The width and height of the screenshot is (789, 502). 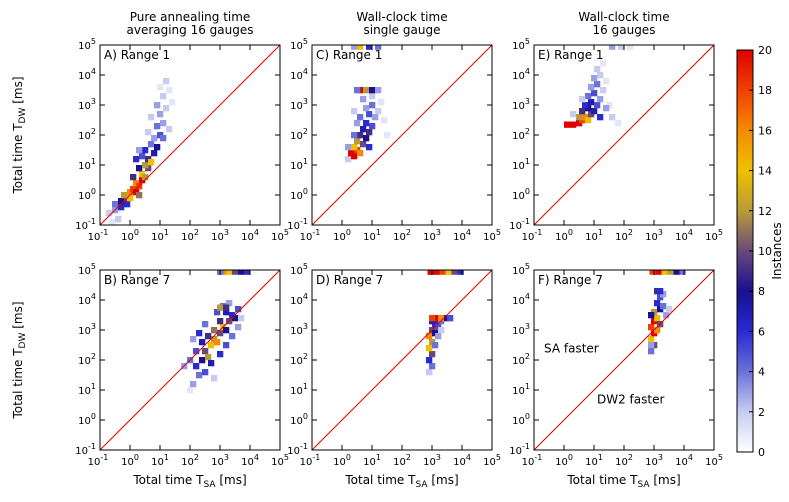 I want to click on y-tick-label: 10³, so click(x=299, y=329).